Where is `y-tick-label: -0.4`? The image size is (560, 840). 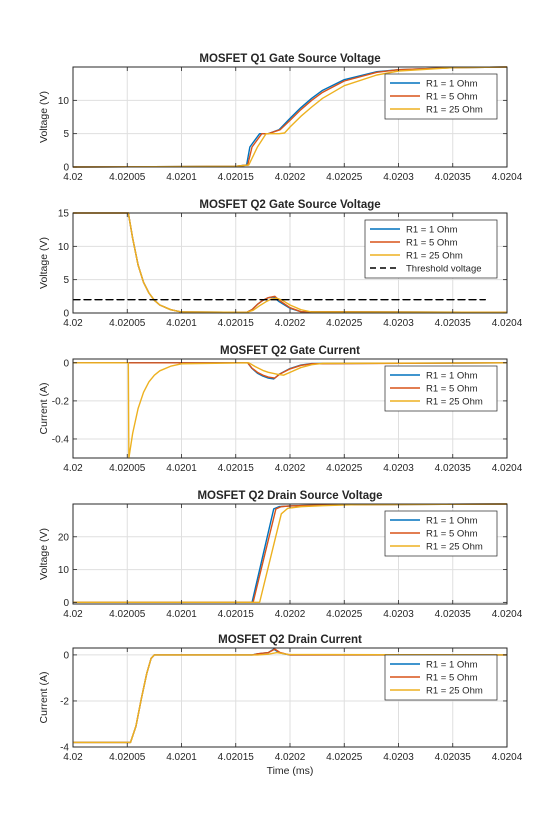 y-tick-label: -0.4 is located at coordinates (61, 439).